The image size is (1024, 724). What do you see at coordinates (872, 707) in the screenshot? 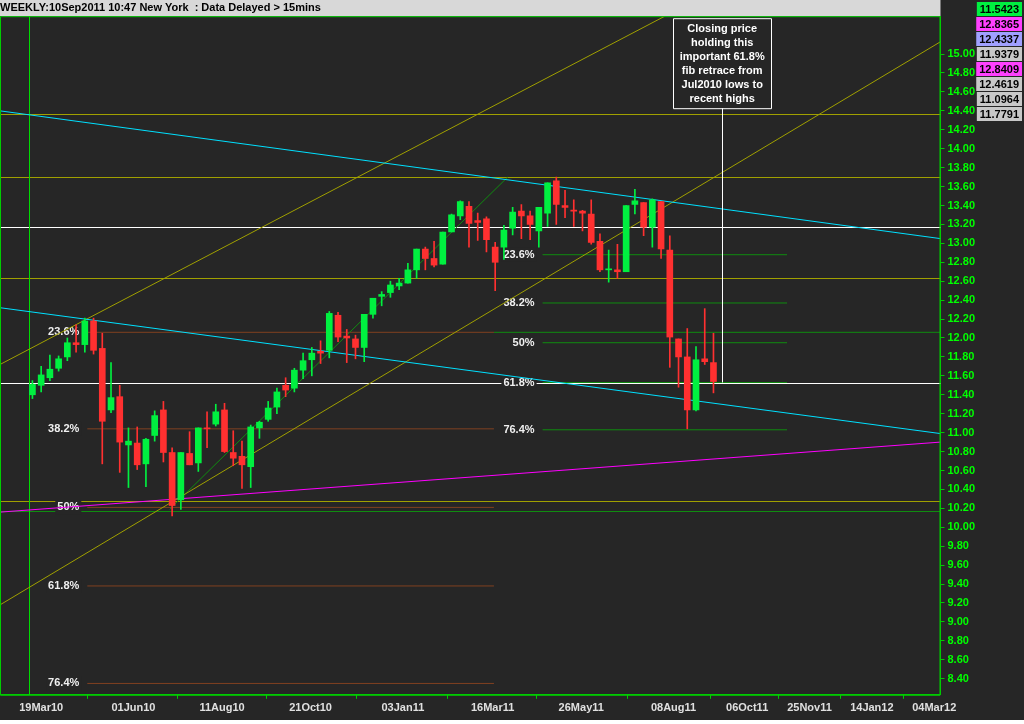
I see `x-tick-label: 14Jan12` at bounding box center [872, 707].